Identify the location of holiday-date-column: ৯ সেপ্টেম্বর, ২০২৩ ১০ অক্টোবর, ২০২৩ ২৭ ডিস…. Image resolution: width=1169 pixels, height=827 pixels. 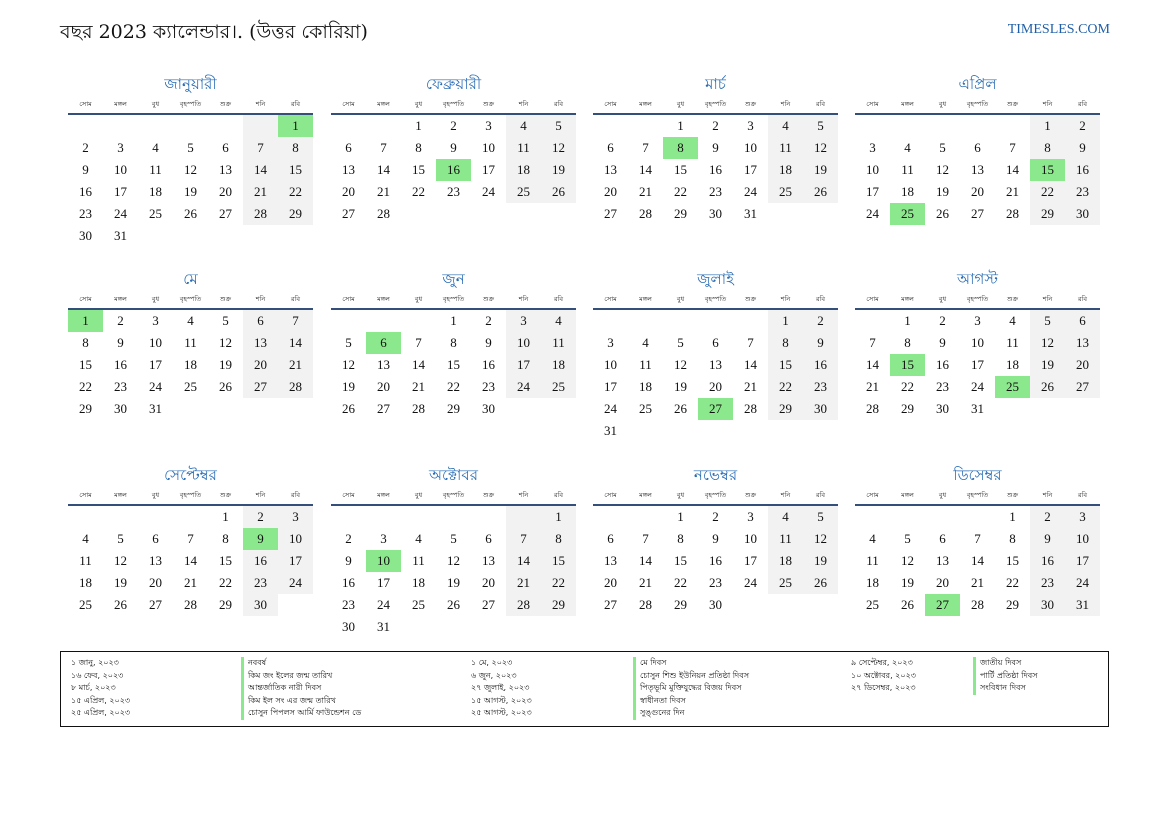
(883, 676).